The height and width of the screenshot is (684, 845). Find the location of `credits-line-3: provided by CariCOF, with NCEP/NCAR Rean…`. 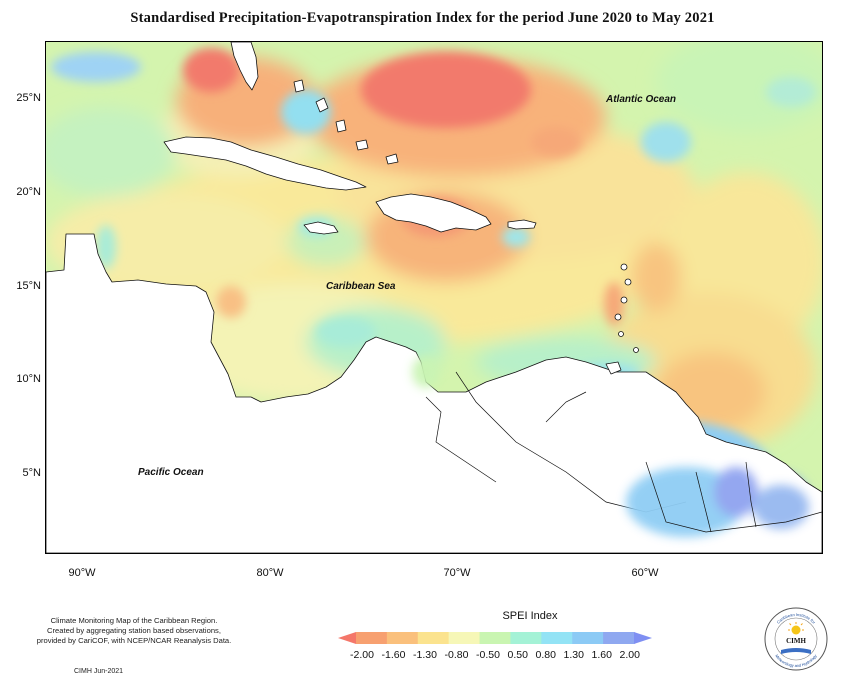

credits-line-3: provided by CariCOF, with NCEP/NCAR Rean… is located at coordinates (134, 640).